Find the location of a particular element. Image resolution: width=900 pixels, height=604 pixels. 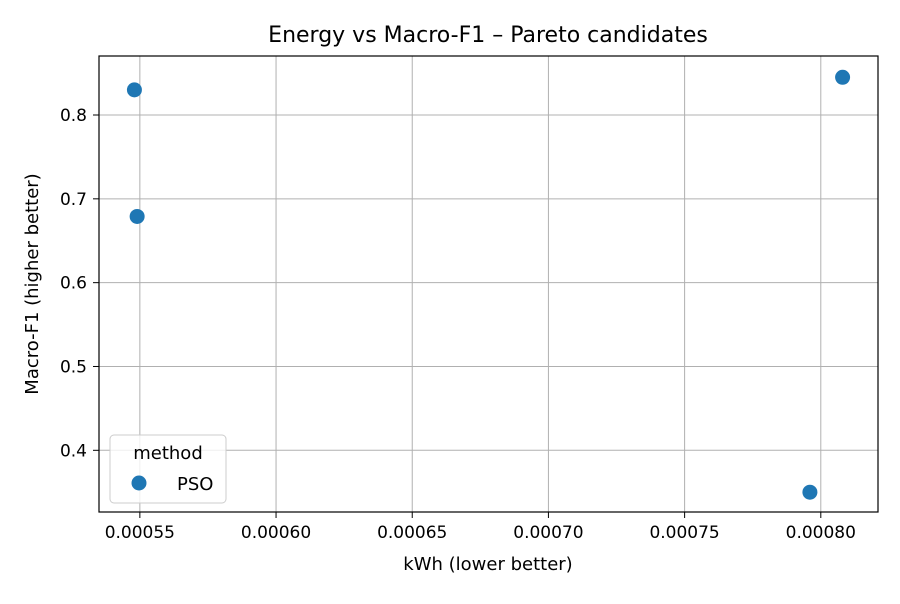

chart-title: Energy vs Macro-F1 – Pareto candidates is located at coordinates (488, 35).